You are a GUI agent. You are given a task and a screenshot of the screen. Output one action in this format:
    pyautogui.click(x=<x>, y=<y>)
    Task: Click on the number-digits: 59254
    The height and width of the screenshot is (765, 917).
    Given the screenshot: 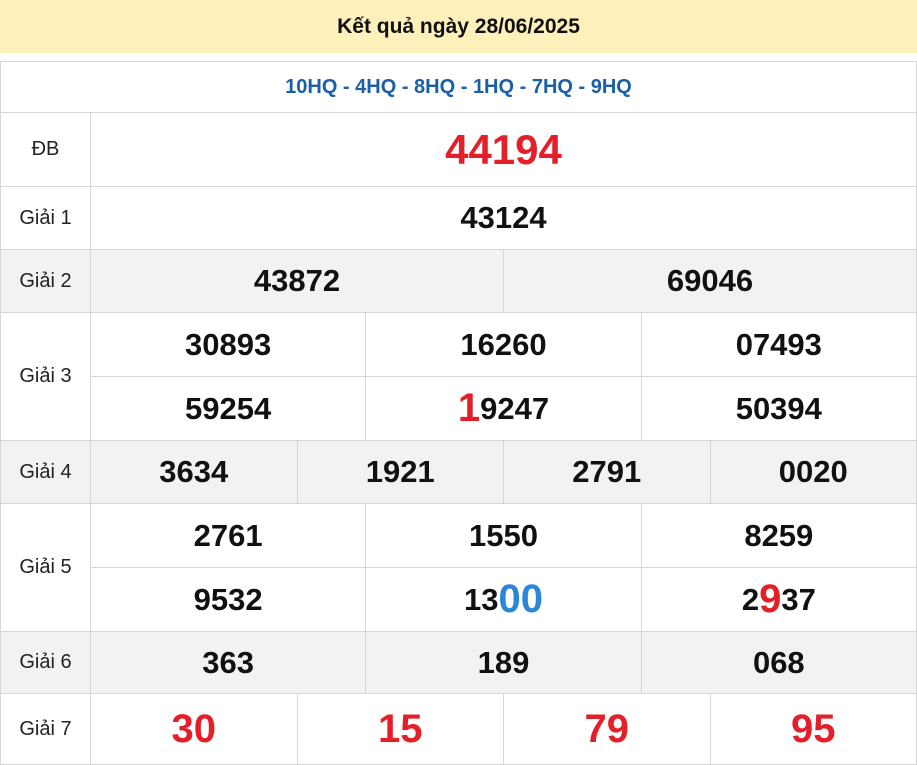 What is the action you would take?
    pyautogui.click(x=228, y=409)
    